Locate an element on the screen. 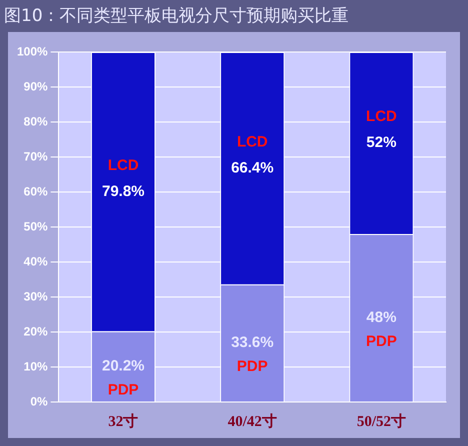  y-tick-label: 70% is located at coordinates (36, 156).